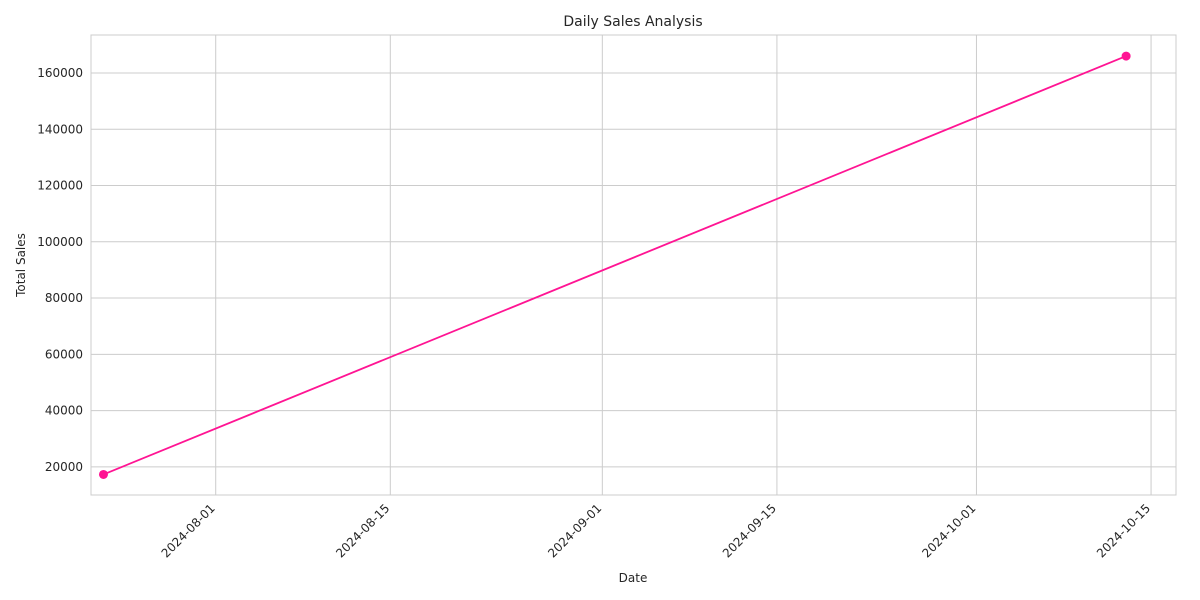  I want to click on y-tick-label: 80000, so click(64, 298).